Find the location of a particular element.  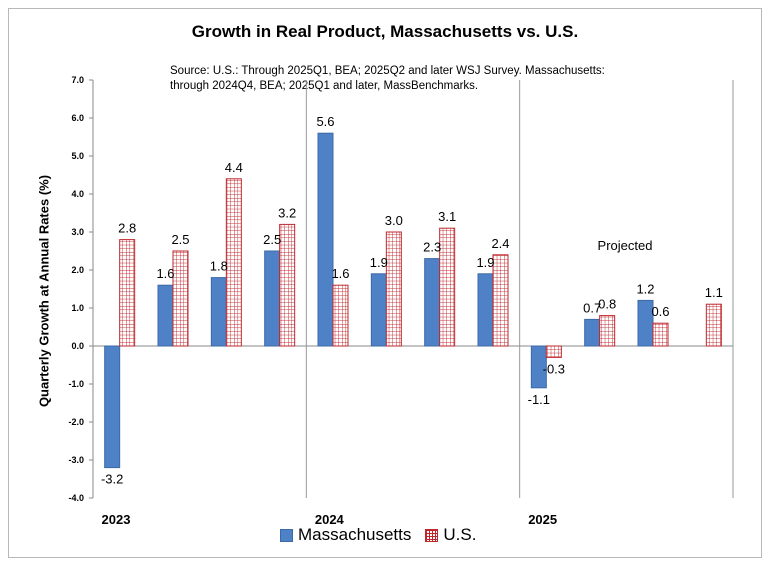

legend-swatch-massachusetts is located at coordinates (286, 535).